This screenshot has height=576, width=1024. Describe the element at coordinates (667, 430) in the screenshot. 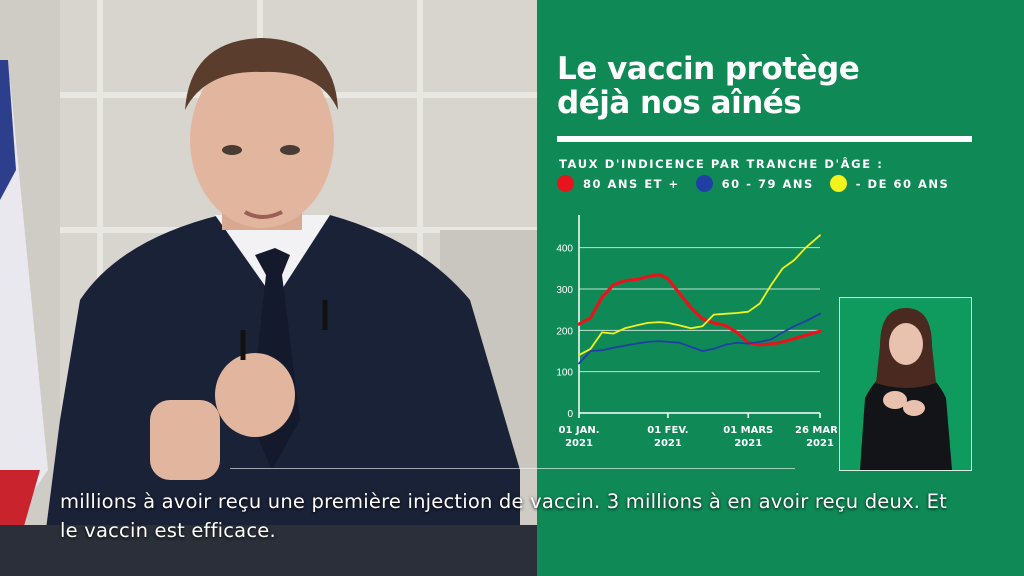

I see `x-tick-label: 01 FEV.` at that location.